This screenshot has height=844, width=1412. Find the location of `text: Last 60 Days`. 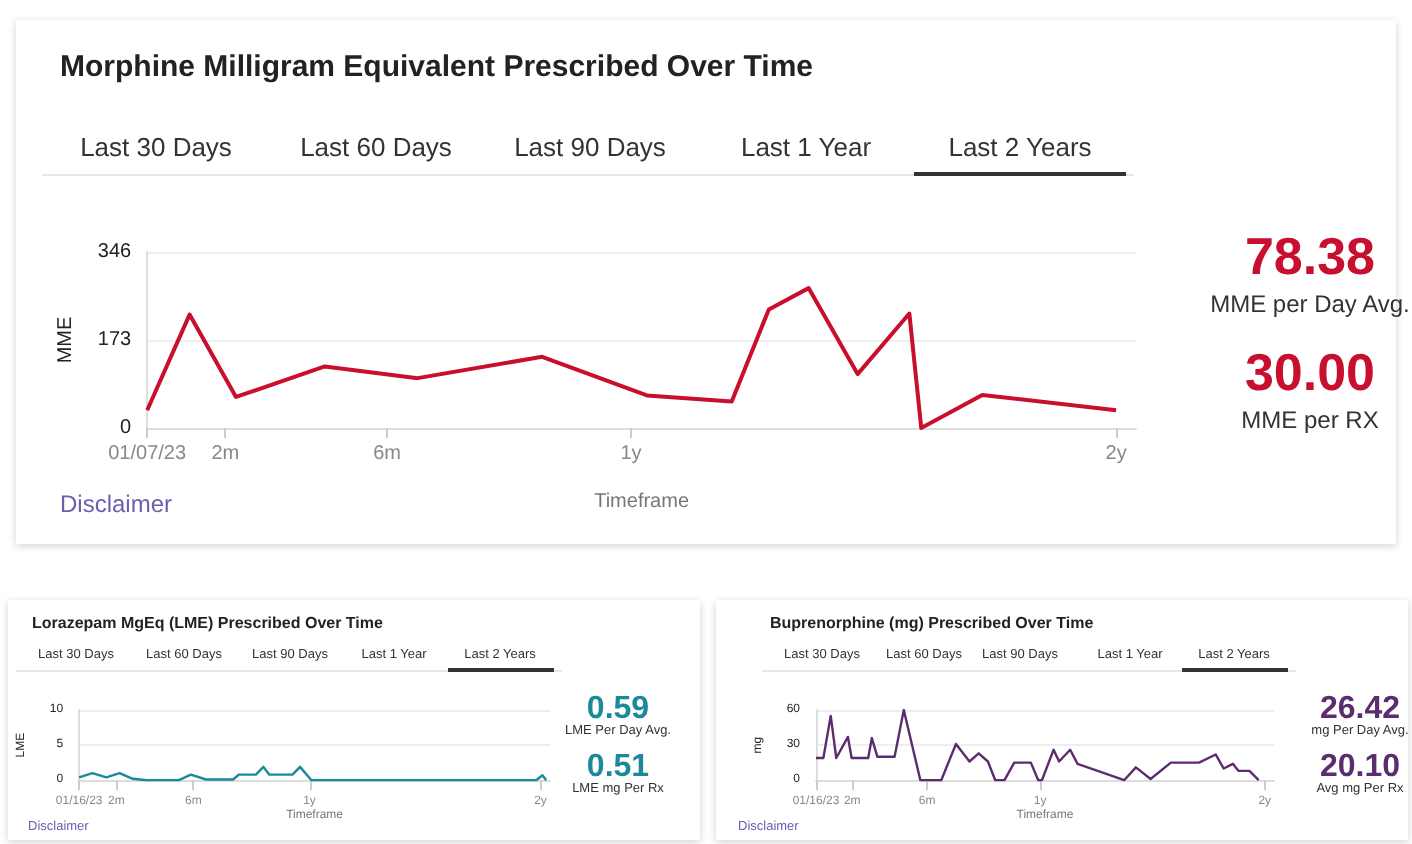

text: Last 60 Days is located at coordinates (376, 146).